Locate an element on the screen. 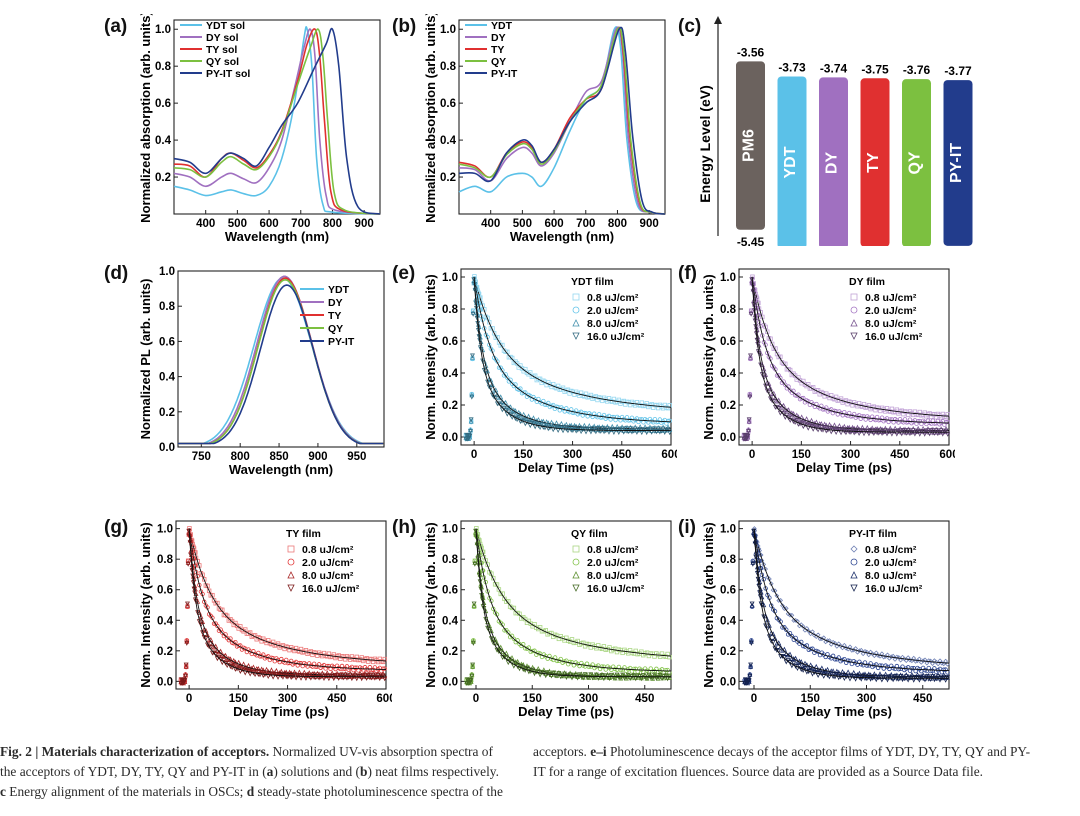 This screenshot has width=1080, height=816. decay-title: YDT film is located at coordinates (592, 282).